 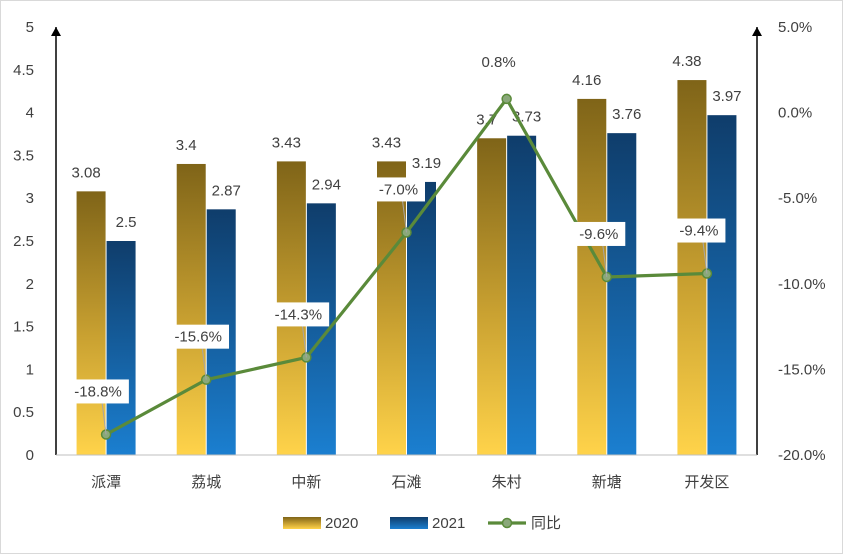 I want to click on bar-2021-value-label: 2.87, so click(x=226, y=190).